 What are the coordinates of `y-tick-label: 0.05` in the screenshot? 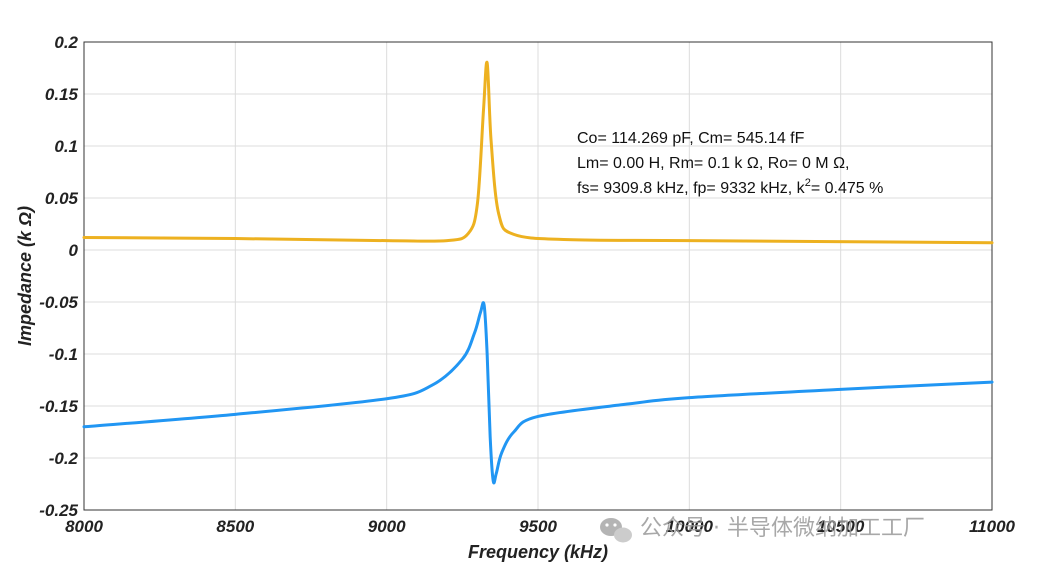 It's located at (62, 198).